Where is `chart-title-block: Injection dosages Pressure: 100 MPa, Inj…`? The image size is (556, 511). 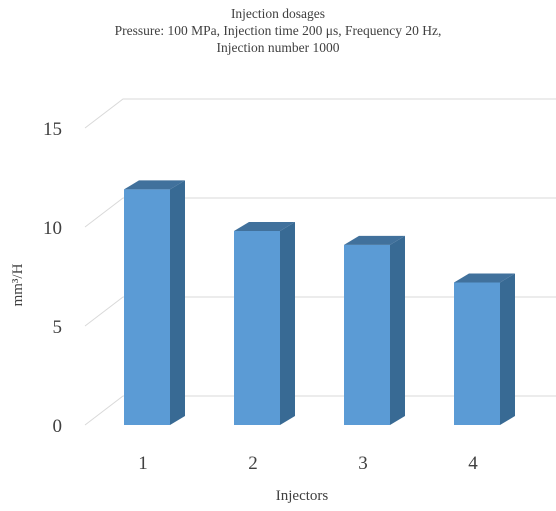
chart-title-block: Injection dosages Pressure: 100 MPa, Inj… is located at coordinates (278, 30).